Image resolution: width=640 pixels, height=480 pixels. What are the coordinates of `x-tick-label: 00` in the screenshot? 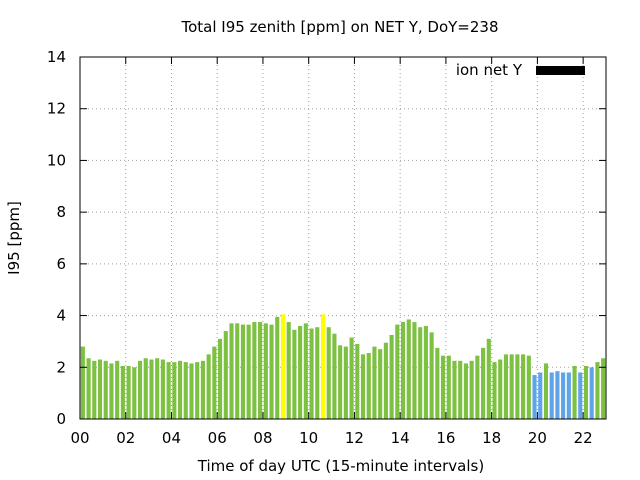 It's located at (79, 438).